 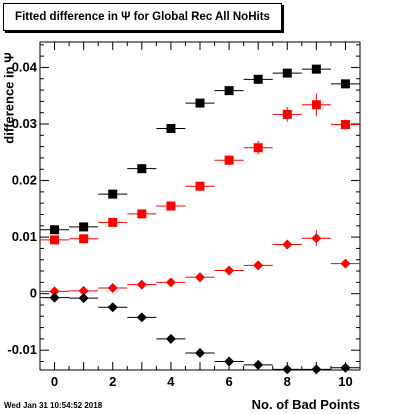 I want to click on y-tick-label: 0.03, so click(x=24, y=123).